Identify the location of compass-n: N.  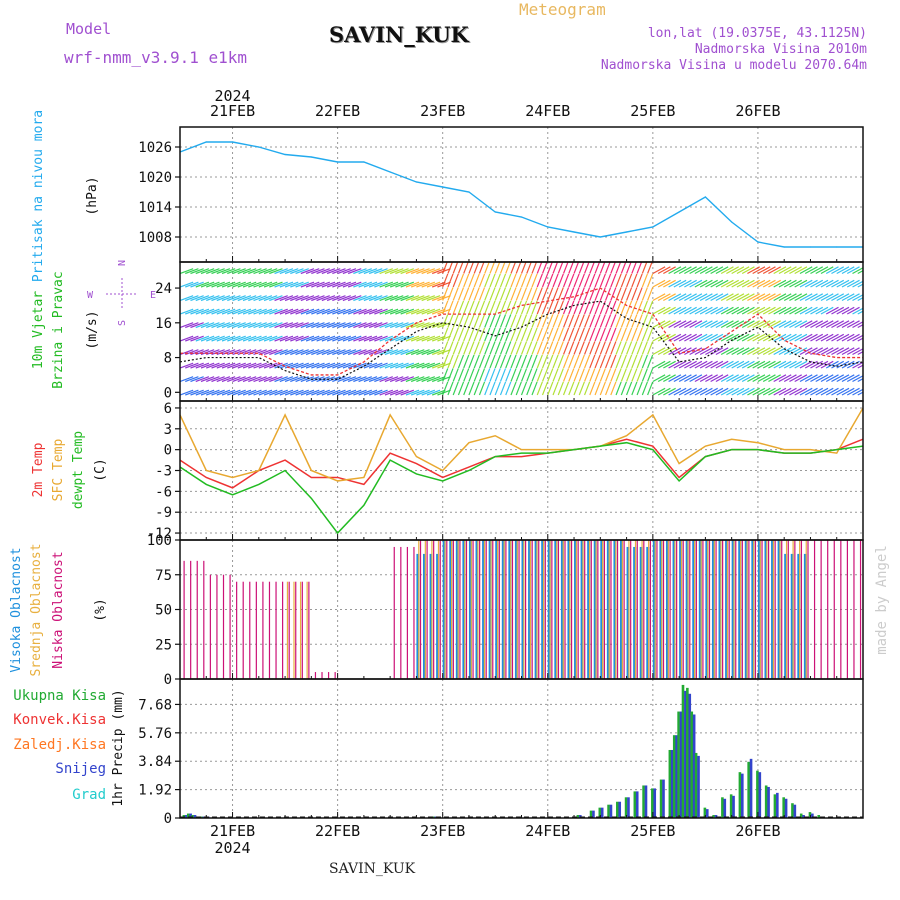
(122, 263).